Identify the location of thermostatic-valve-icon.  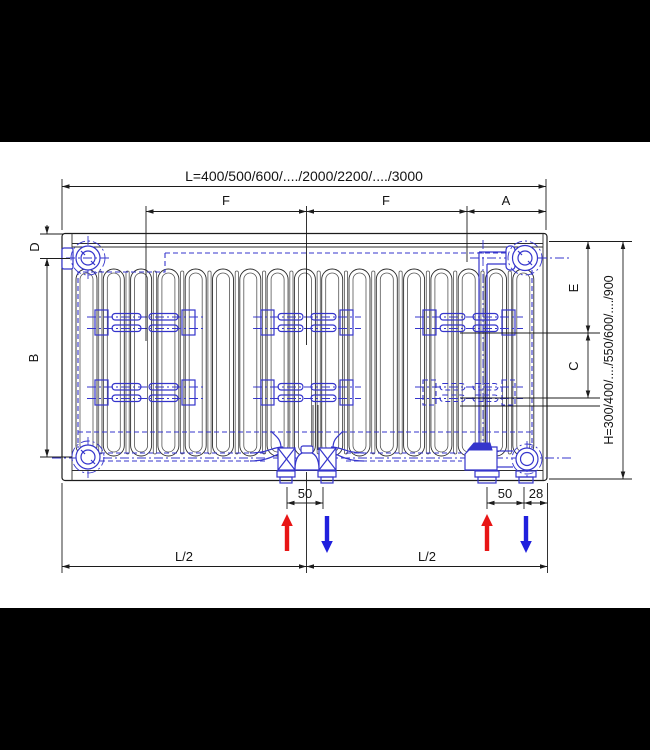
(510, 344).